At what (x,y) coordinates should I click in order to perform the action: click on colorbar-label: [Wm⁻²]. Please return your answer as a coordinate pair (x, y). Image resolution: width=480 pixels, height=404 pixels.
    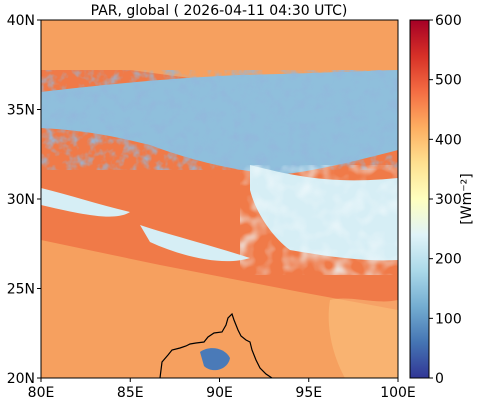
    Looking at the image, I should click on (467, 198).